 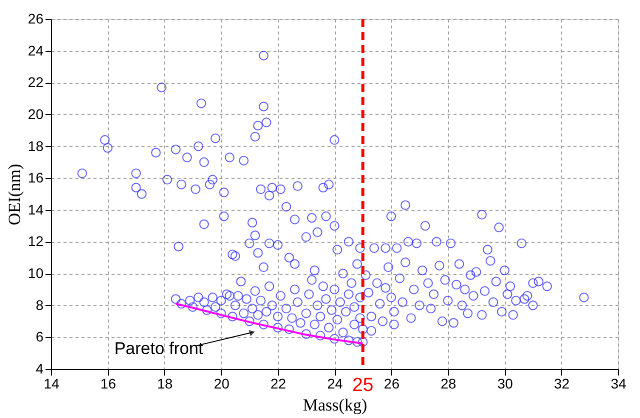 I want to click on y-tick-label: 26, so click(x=36, y=18).